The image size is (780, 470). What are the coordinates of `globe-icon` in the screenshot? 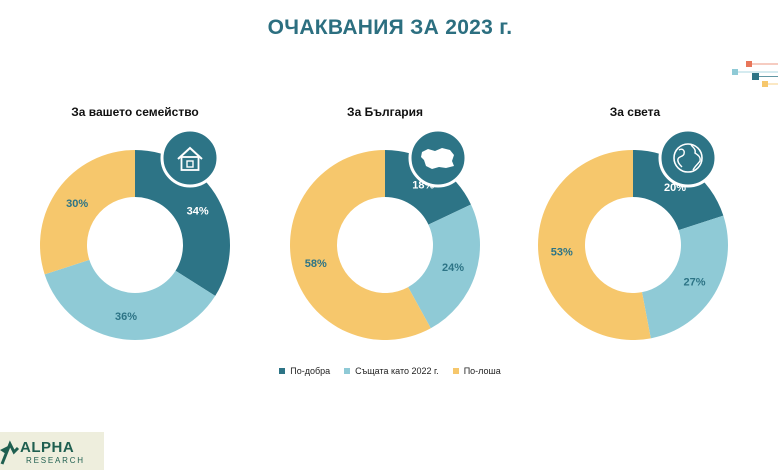 It's located at (688, 158).